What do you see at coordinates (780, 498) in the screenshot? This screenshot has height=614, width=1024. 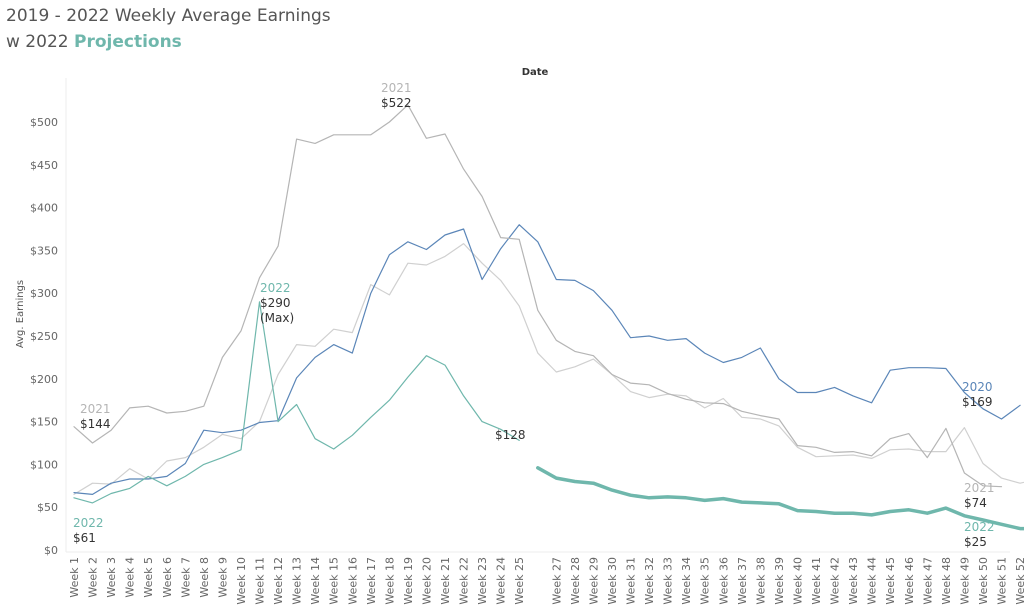 I see `series-line-projection` at bounding box center [780, 498].